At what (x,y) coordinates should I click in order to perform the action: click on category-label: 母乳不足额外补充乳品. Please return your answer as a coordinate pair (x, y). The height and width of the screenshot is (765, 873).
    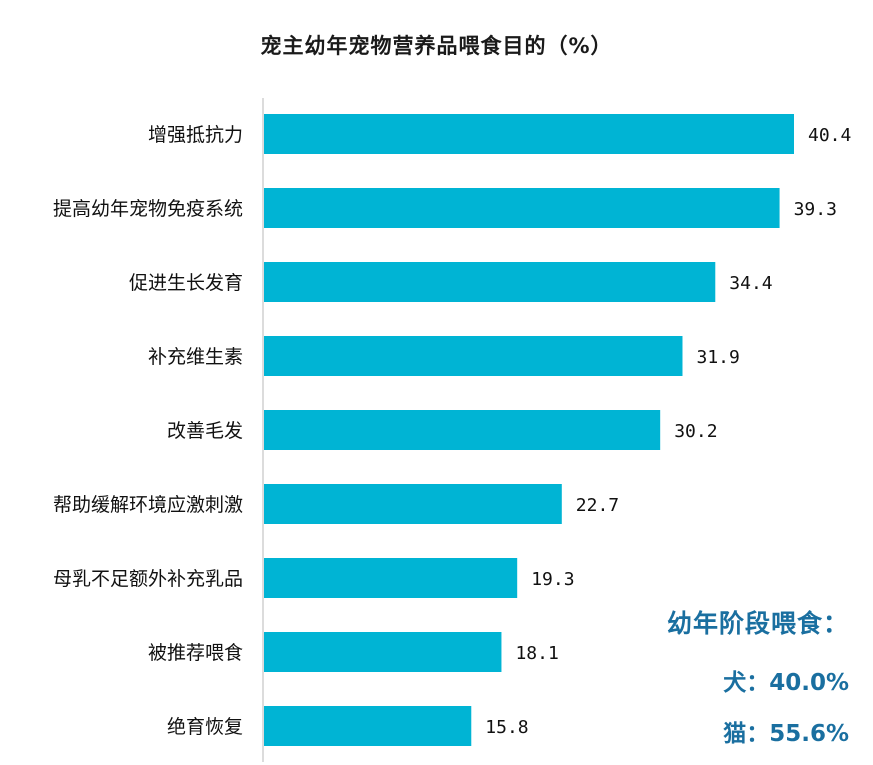
    Looking at the image, I should click on (148, 579).